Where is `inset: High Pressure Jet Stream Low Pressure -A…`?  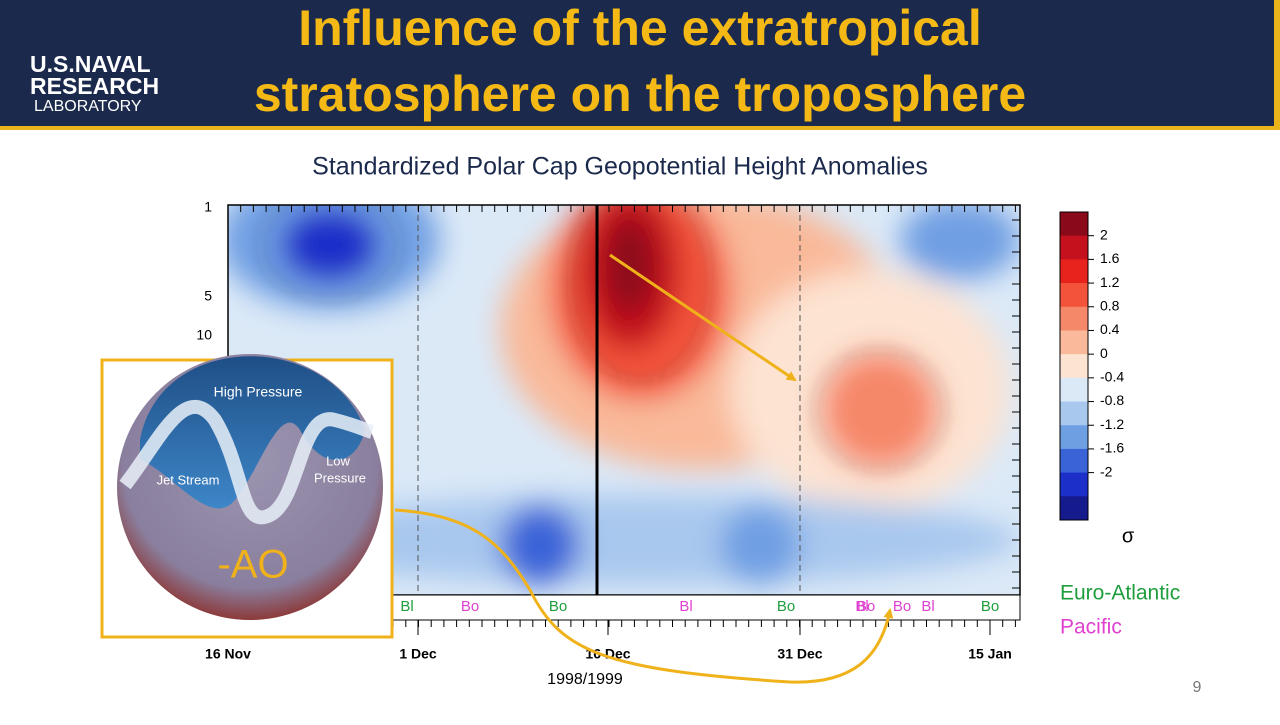
inset: High Pressure Jet Stream Low Pressure -A… is located at coordinates (247, 496).